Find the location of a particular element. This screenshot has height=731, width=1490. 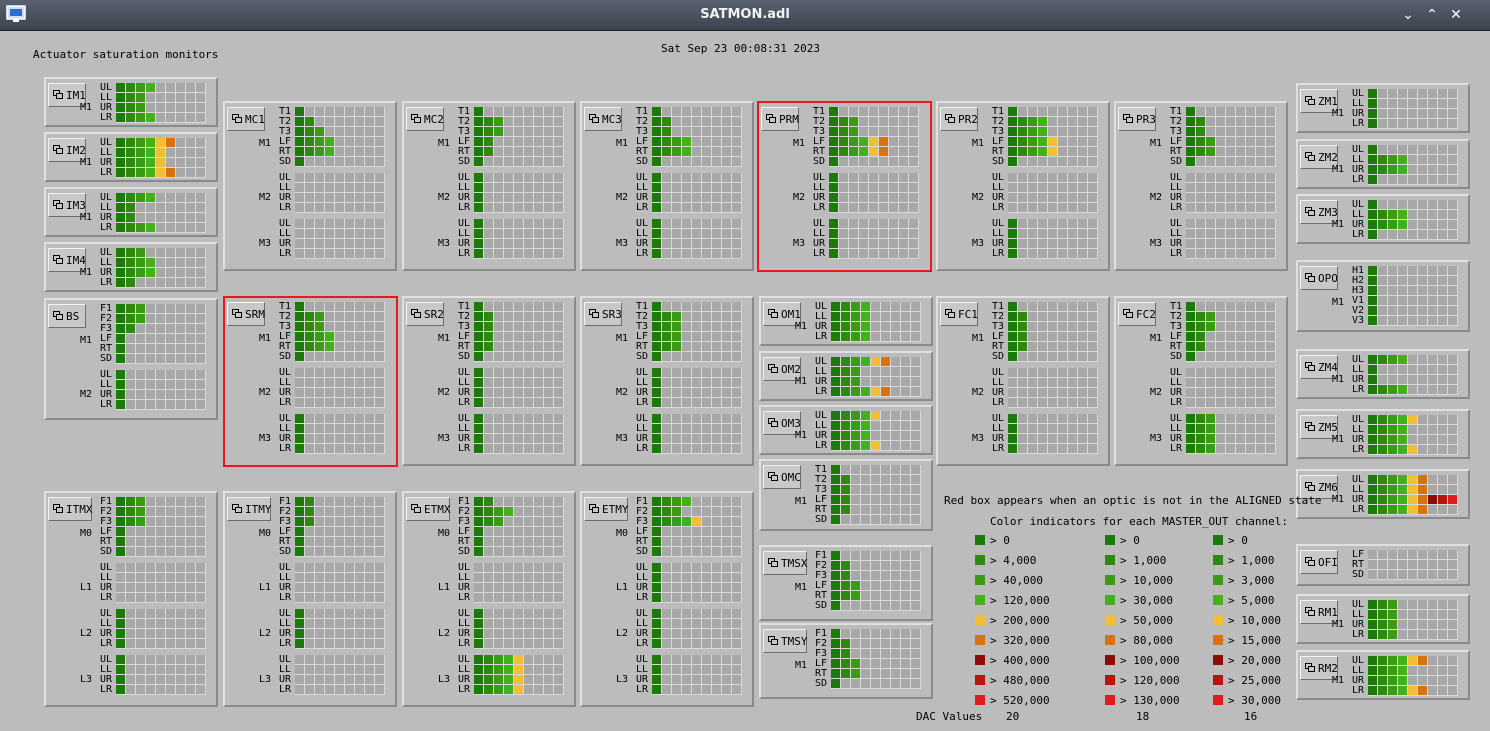

open-fc1-button: FC1 is located at coordinates (959, 314).